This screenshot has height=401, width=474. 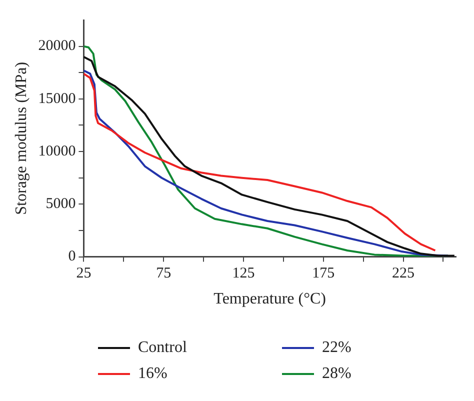 I want to click on legend-label: Control, so click(x=162, y=348).